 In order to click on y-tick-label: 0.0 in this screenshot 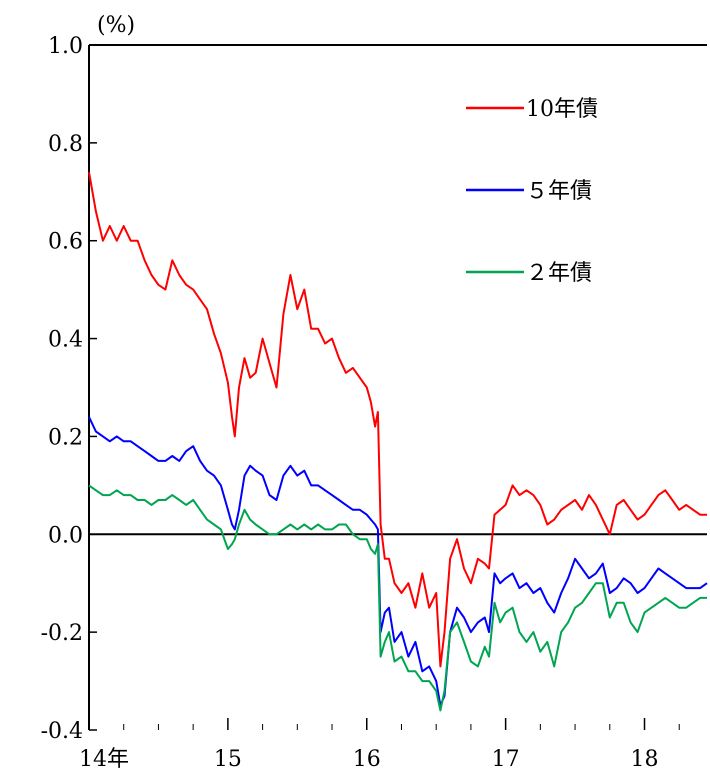, I will do `click(65, 535)`.